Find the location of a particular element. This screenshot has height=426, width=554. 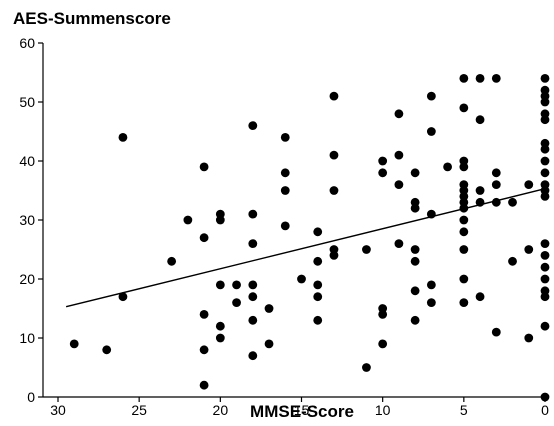

y-tick-label: 10 is located at coordinates (27, 338).